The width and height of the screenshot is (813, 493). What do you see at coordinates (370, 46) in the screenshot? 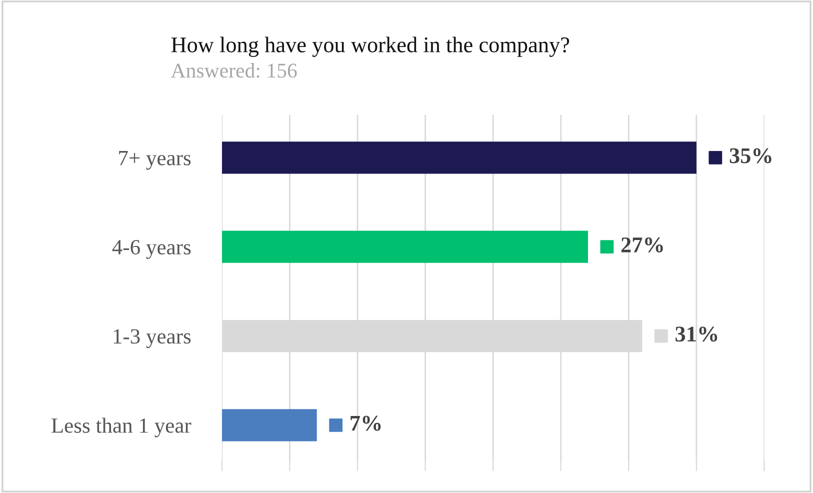
I see `chart-title: How long have you worked in the company?` at bounding box center [370, 46].